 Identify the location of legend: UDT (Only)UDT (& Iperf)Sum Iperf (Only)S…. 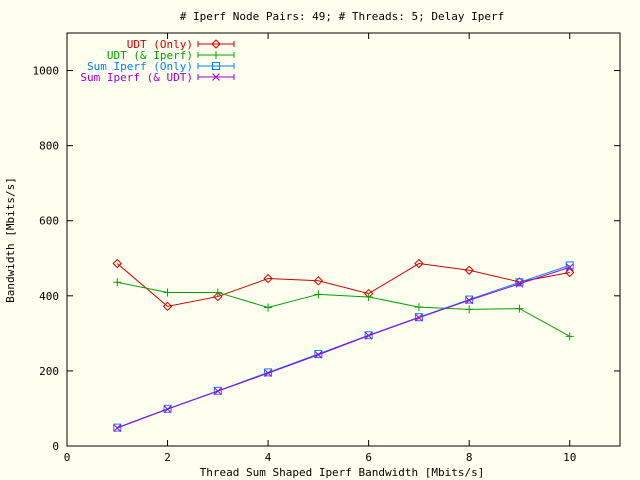
(157, 61).